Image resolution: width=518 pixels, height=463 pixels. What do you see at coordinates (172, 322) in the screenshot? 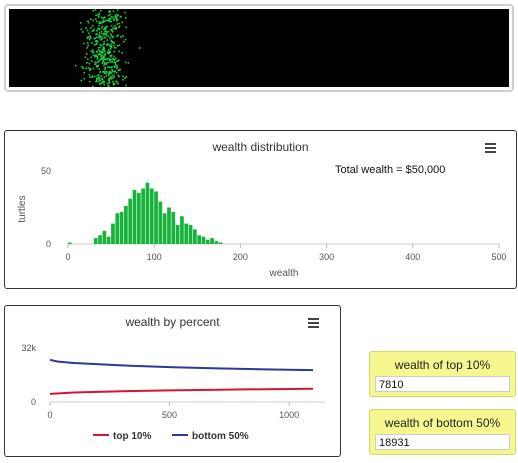
I see `plot-title: wealth by percent` at bounding box center [172, 322].